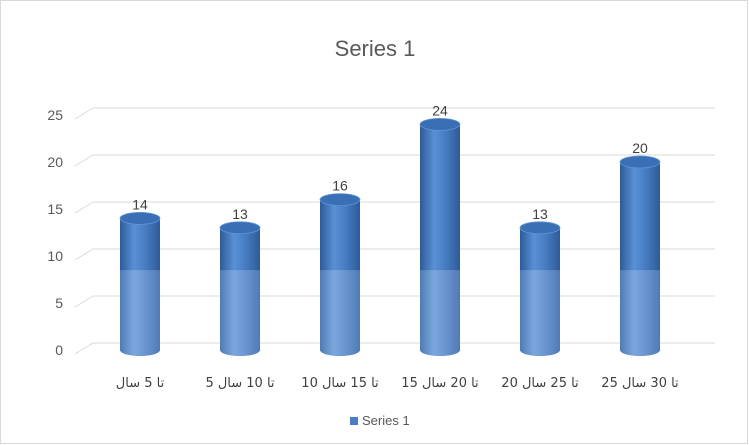  Describe the element at coordinates (140, 204) in the screenshot. I see `data-label: 14` at that location.